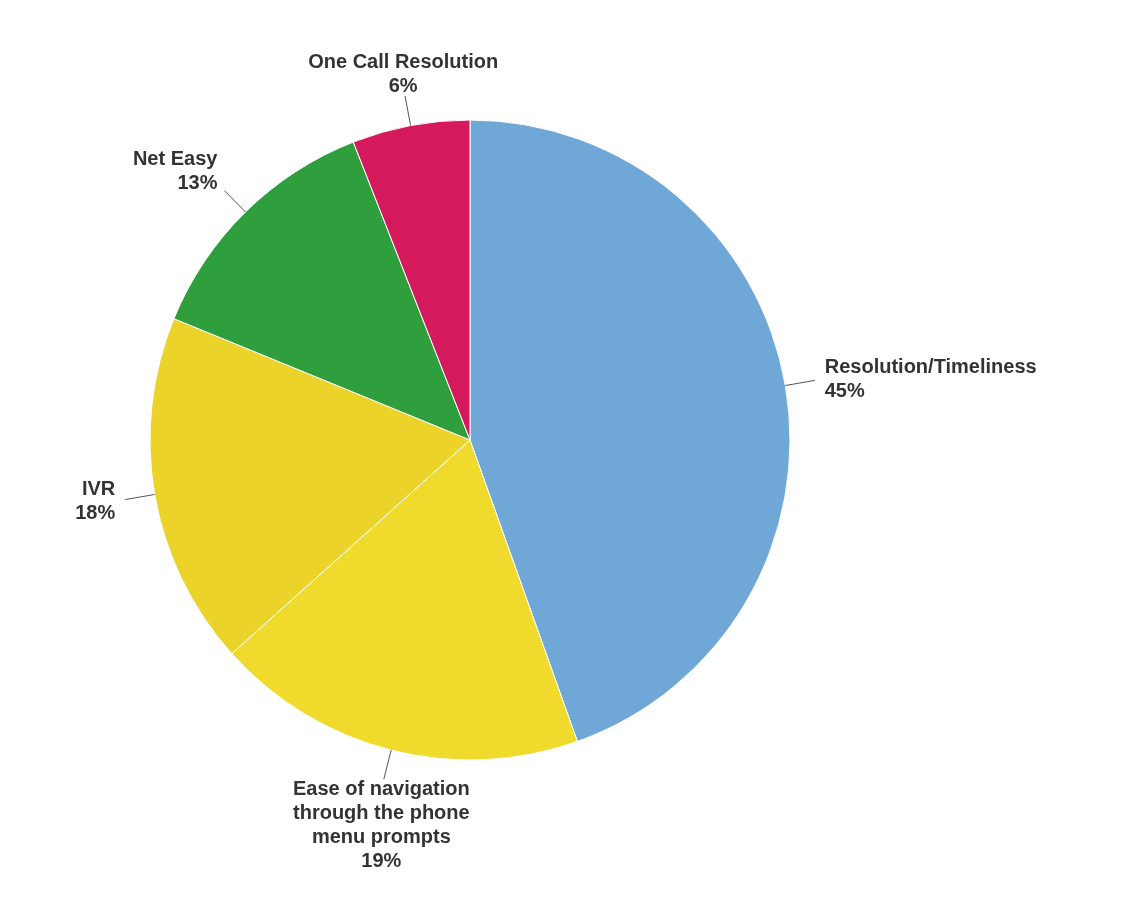 The width and height of the screenshot is (1122, 906). Describe the element at coordinates (930, 365) in the screenshot. I see `slice-label: Resolution/Timeliness` at that location.